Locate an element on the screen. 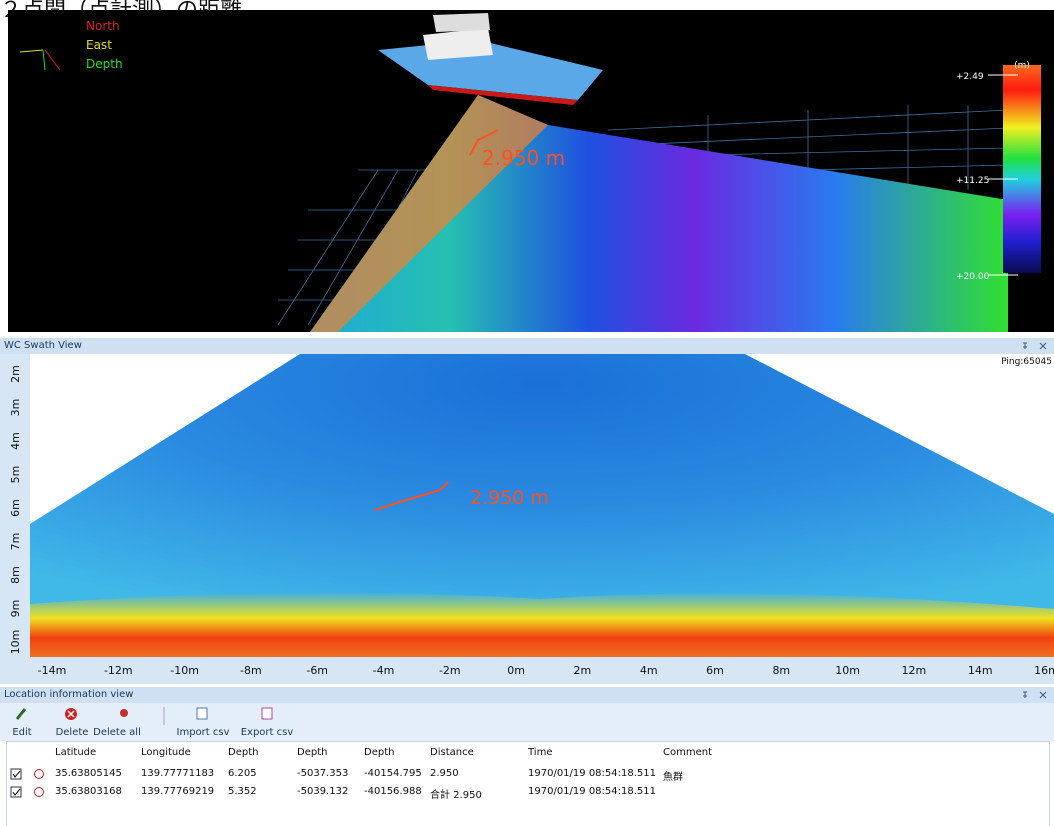 This screenshot has width=1054, height=826. y-axis-label: 9m is located at coordinates (15, 609).